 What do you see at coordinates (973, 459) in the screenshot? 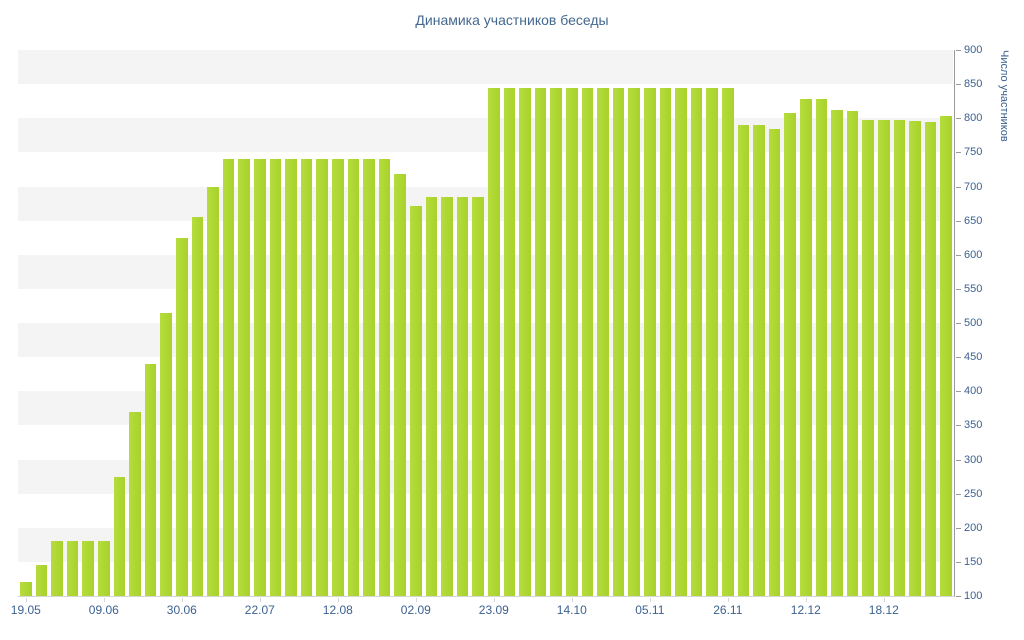
I see `y-tick-label: 300` at bounding box center [973, 459].